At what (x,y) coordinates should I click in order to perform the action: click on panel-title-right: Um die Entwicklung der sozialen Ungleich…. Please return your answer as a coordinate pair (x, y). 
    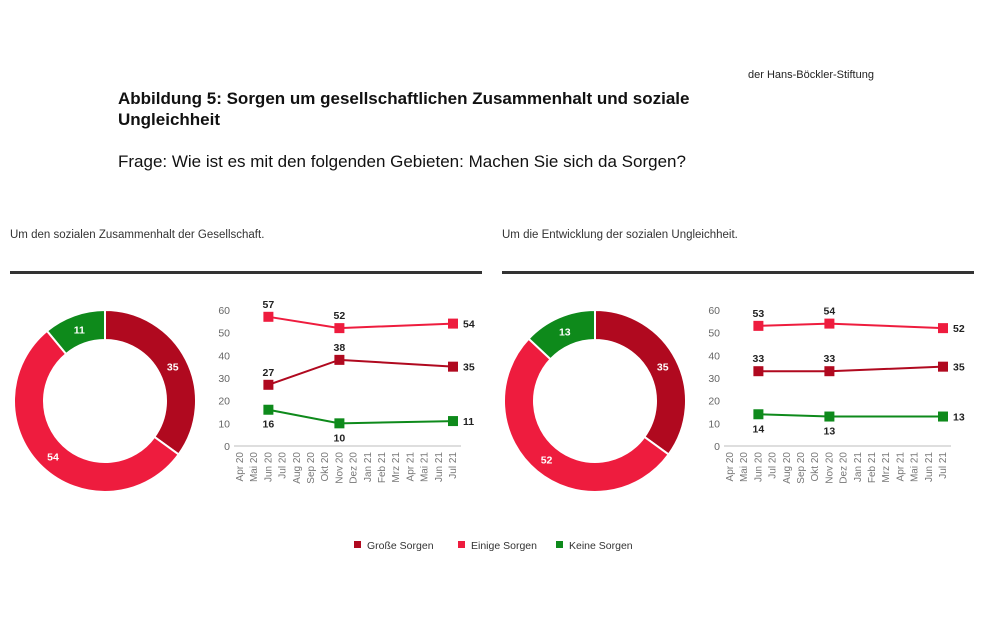
    Looking at the image, I should click on (620, 235).